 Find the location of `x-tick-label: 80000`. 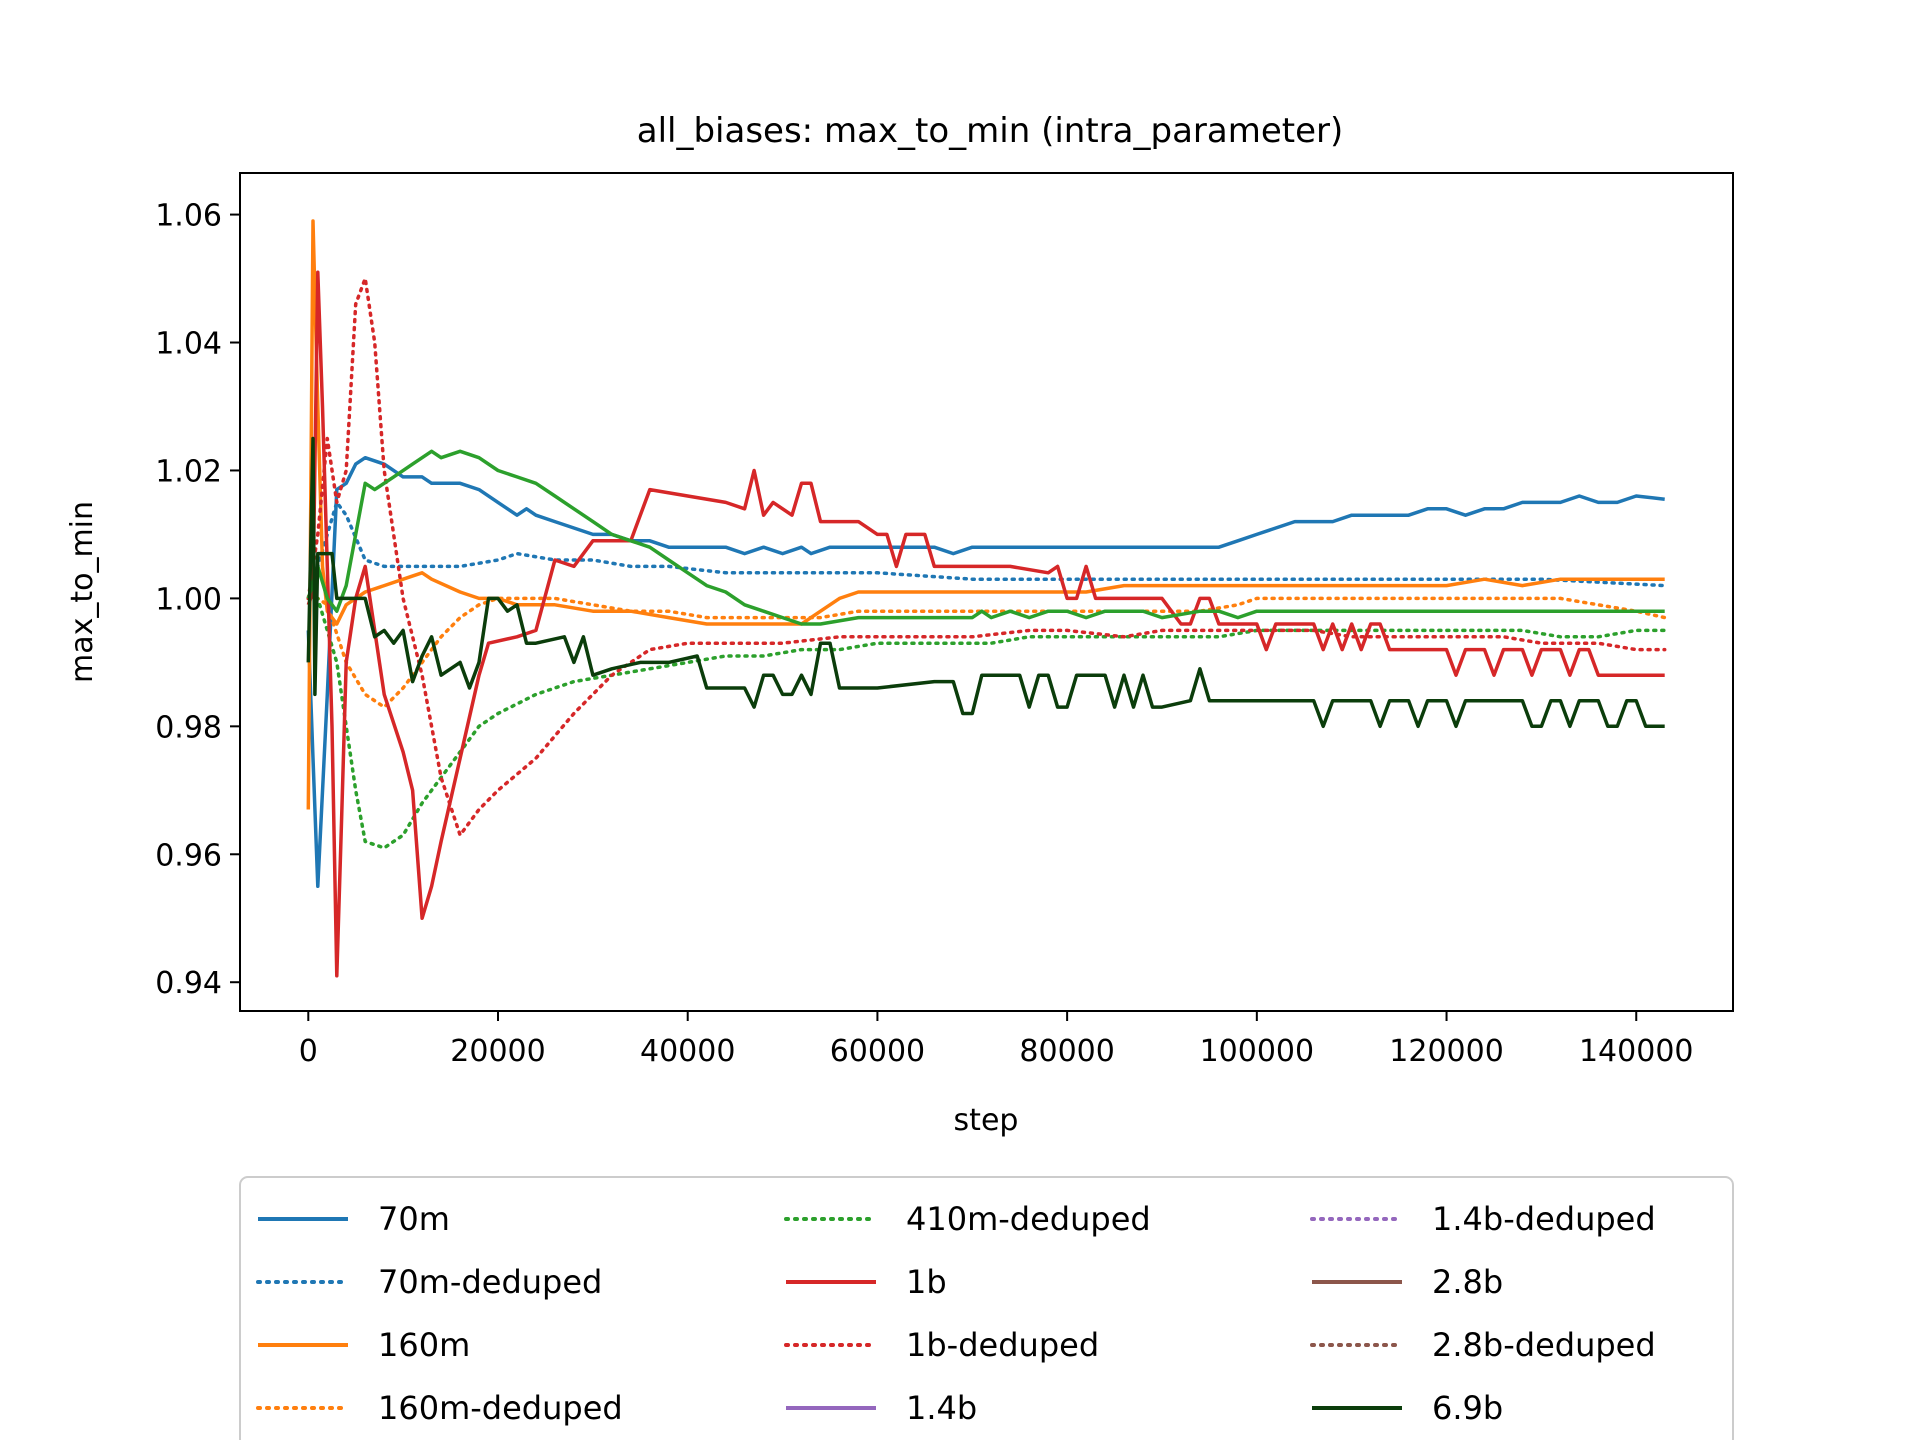

x-tick-label: 80000 is located at coordinates (1066, 1051).